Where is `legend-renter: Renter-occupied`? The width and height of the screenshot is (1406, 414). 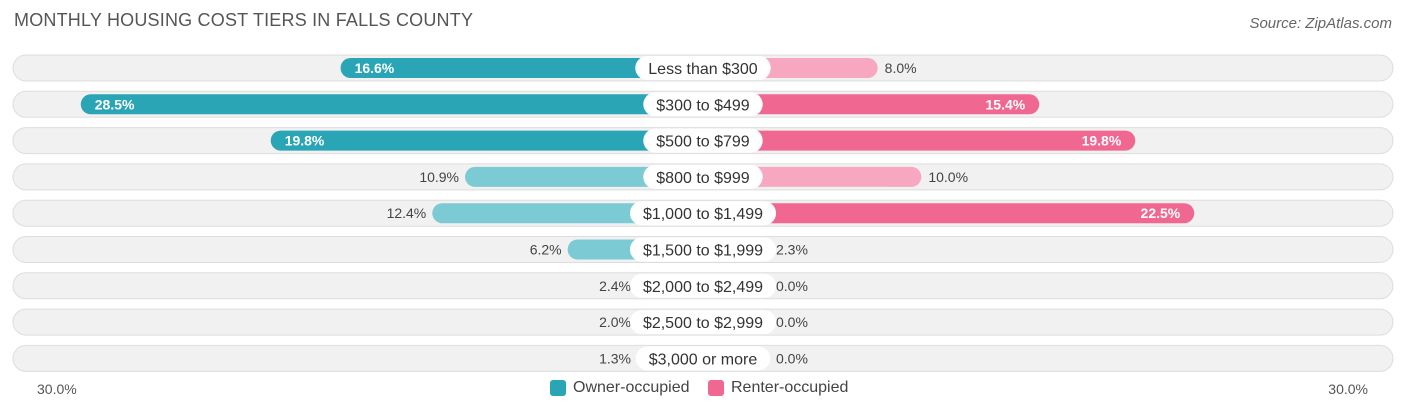 legend-renter: Renter-occupied is located at coordinates (778, 388).